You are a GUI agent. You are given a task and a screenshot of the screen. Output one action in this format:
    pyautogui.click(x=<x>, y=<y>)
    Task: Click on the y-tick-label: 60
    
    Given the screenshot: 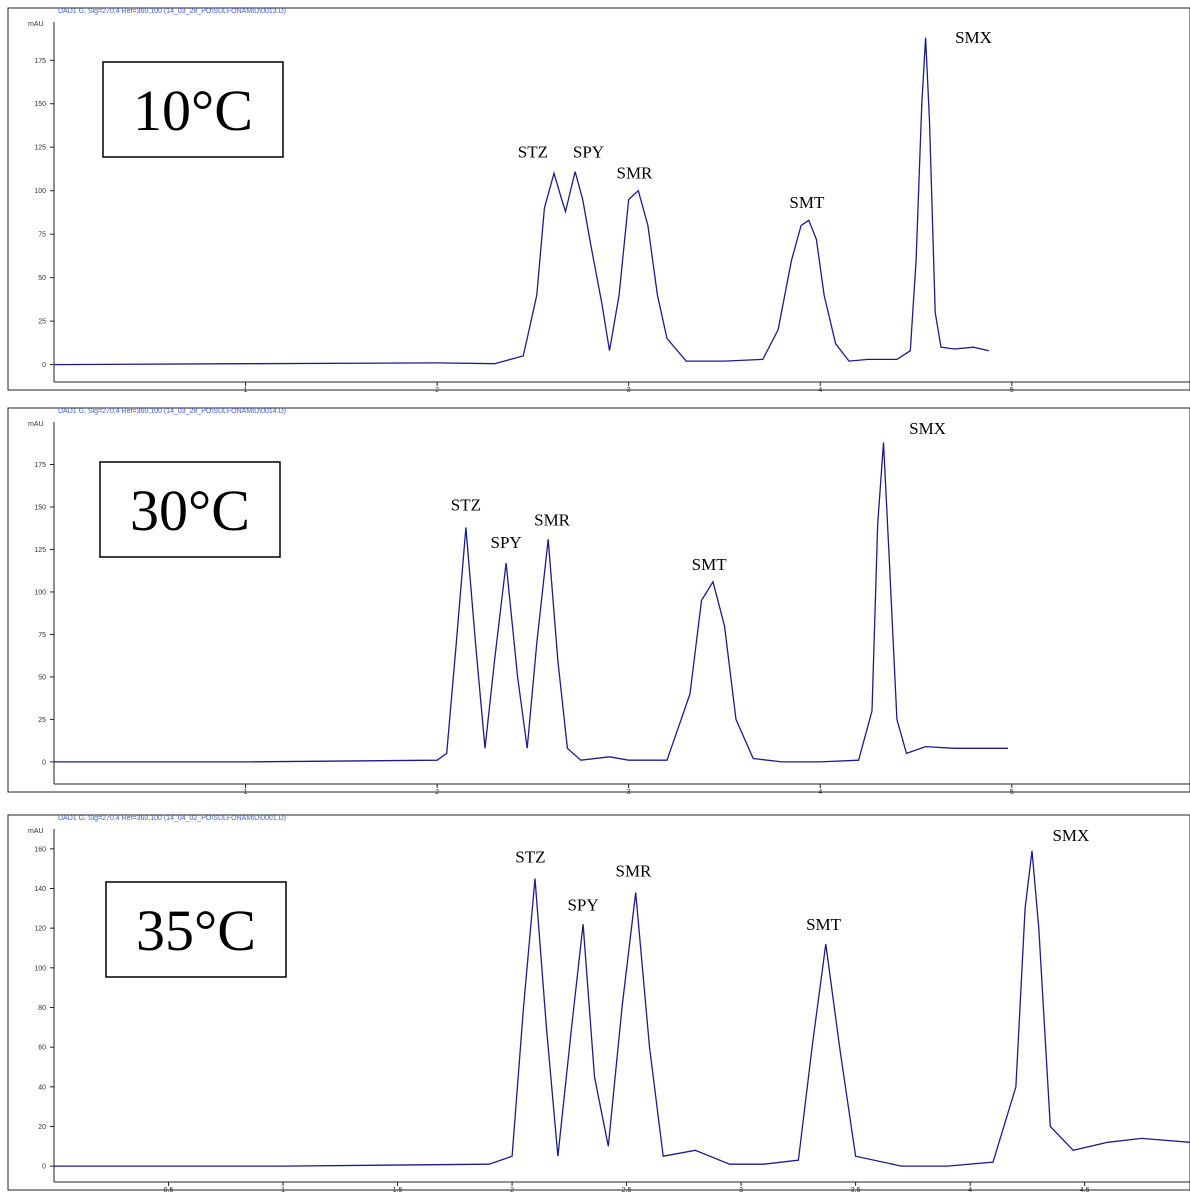 What is the action you would take?
    pyautogui.click(x=42, y=1048)
    